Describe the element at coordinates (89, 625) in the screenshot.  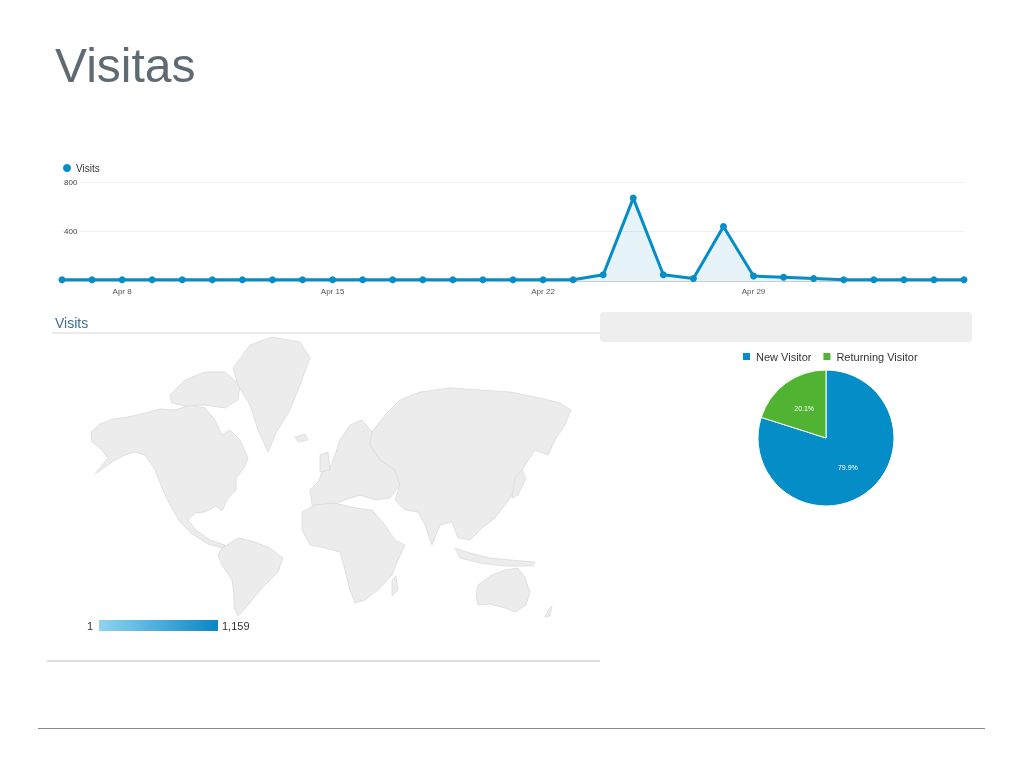
I see `text: 1` at that location.